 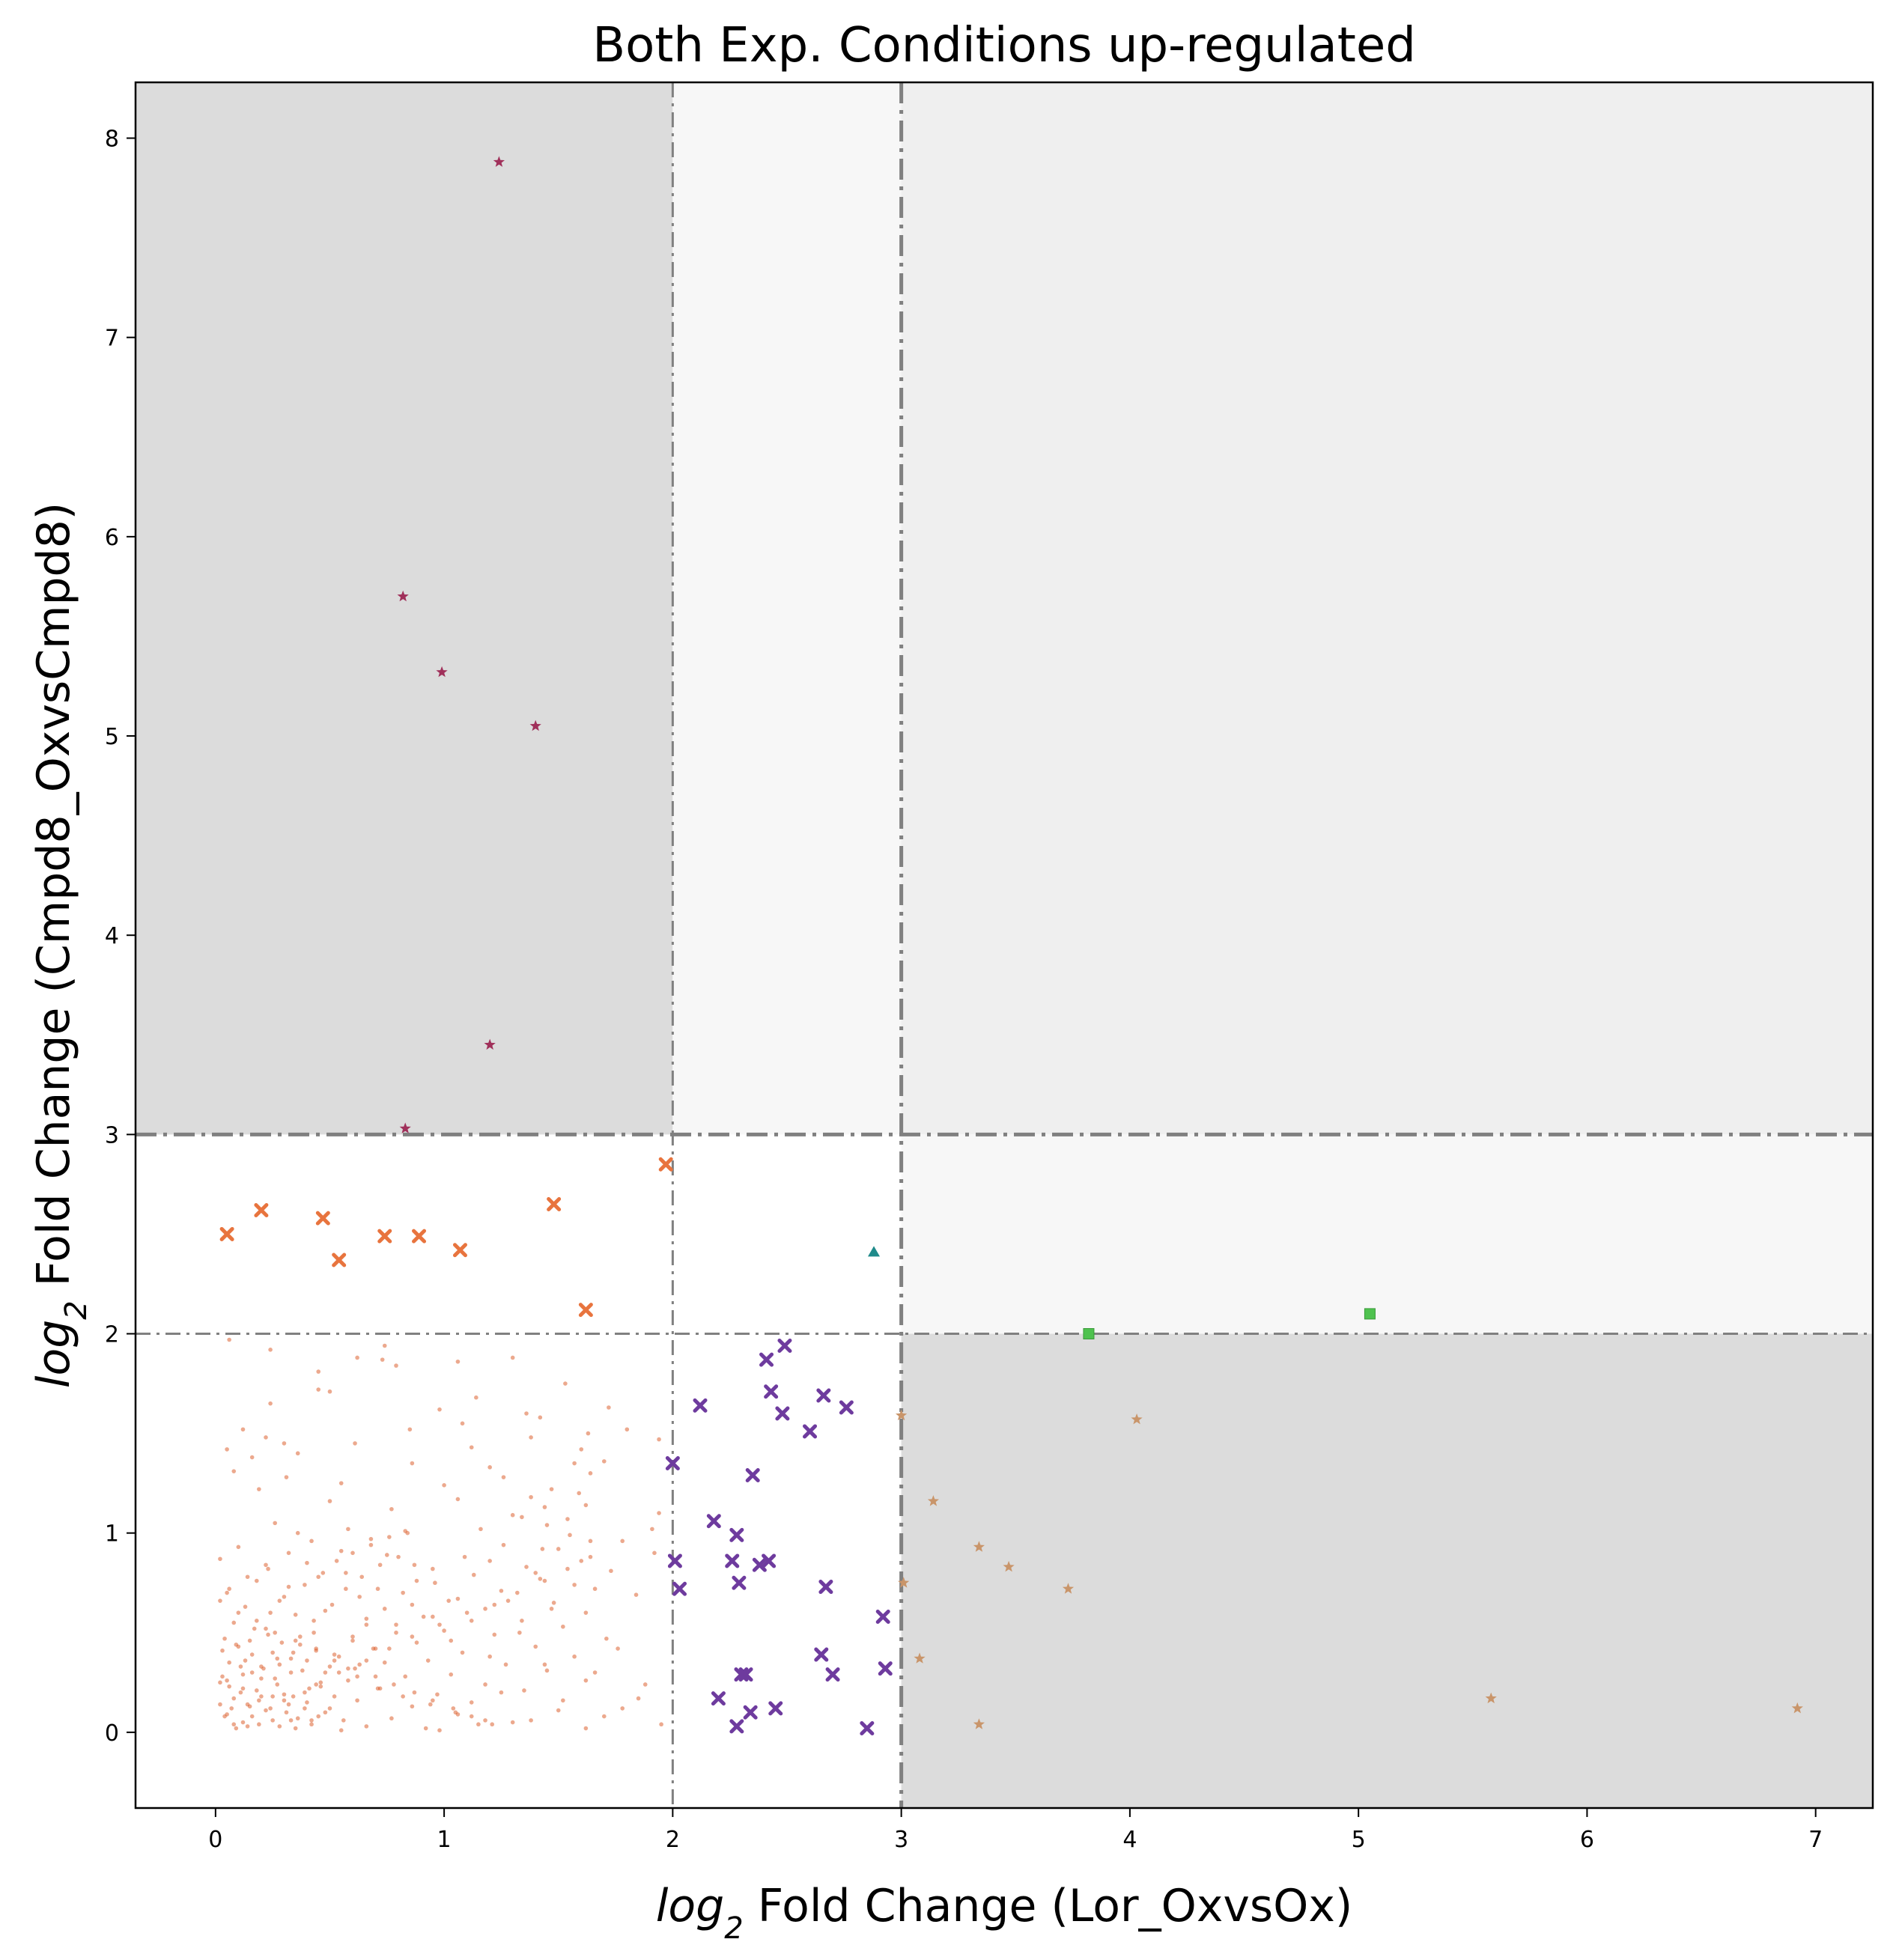 What do you see at coordinates (673, 1840) in the screenshot?
I see `x-tick-label: 2` at bounding box center [673, 1840].